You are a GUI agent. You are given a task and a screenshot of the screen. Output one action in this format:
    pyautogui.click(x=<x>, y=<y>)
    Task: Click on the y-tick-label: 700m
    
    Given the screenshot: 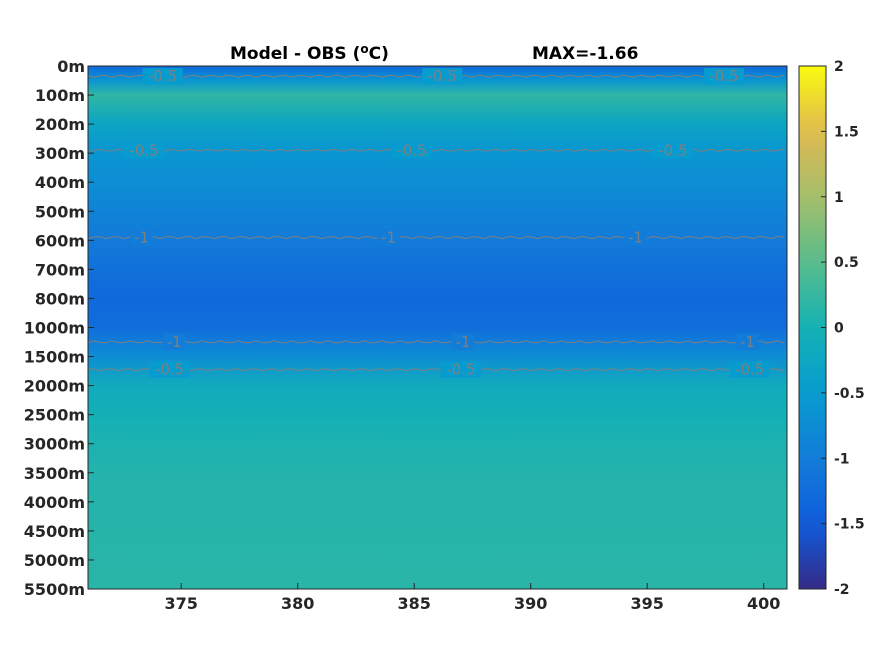 What is the action you would take?
    pyautogui.click(x=60, y=269)
    